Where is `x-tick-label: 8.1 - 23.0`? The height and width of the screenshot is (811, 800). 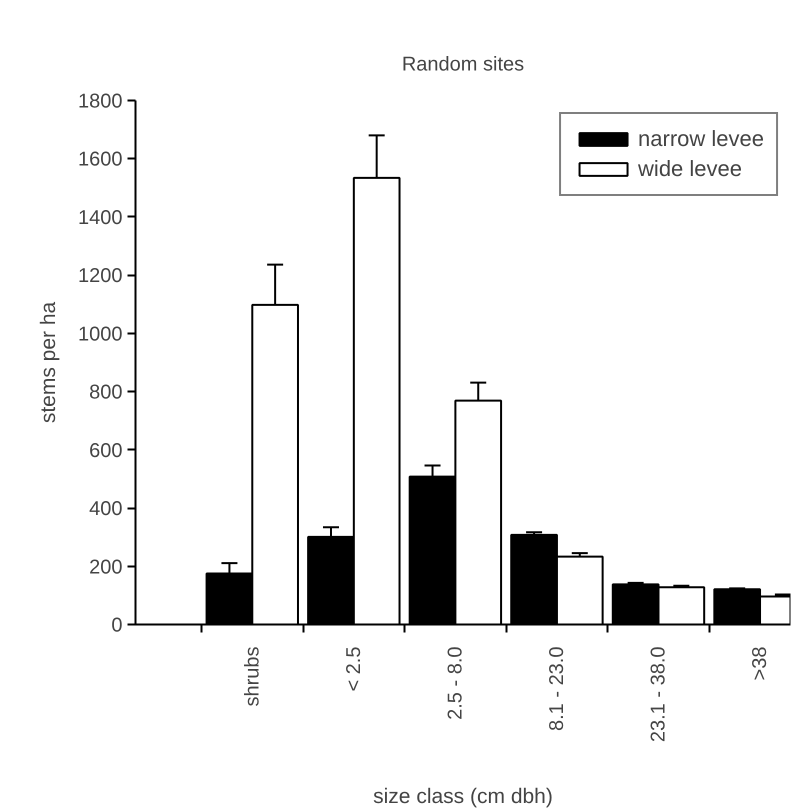 x-tick-label: 8.1 - 23.0 is located at coordinates (557, 688).